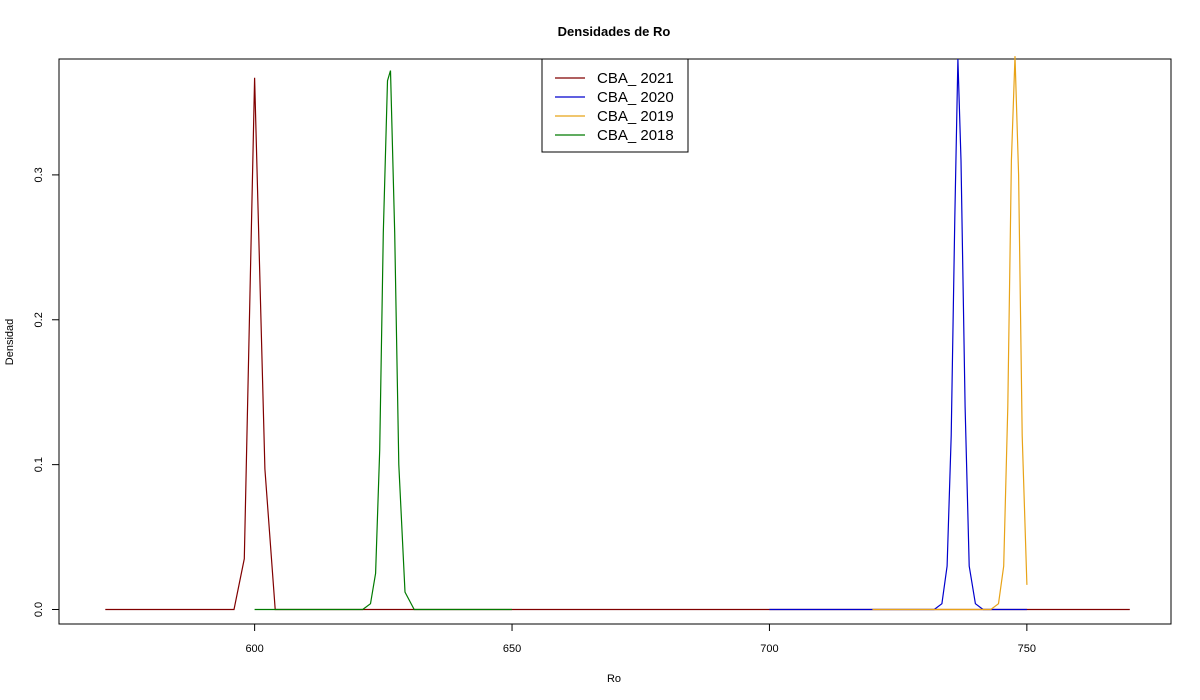  What do you see at coordinates (39, 174) in the screenshot?
I see `y-tick-label: 0.3` at bounding box center [39, 174].